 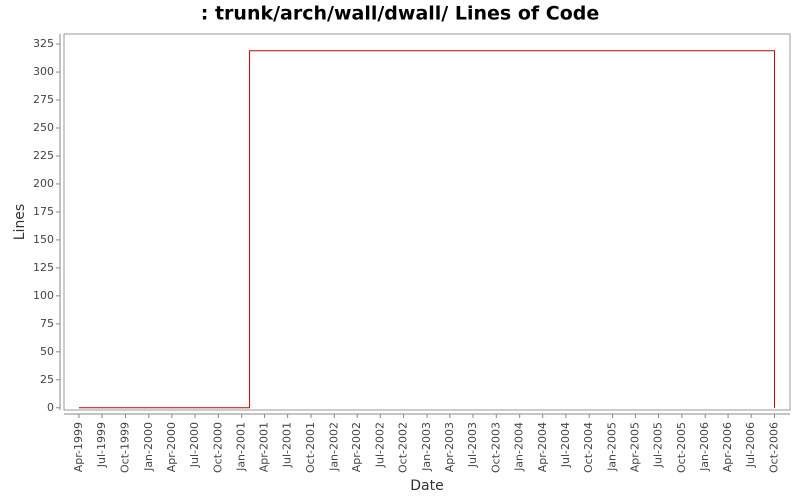 What do you see at coordinates (47, 351) in the screenshot?
I see `y-tick-label: 50` at bounding box center [47, 351].